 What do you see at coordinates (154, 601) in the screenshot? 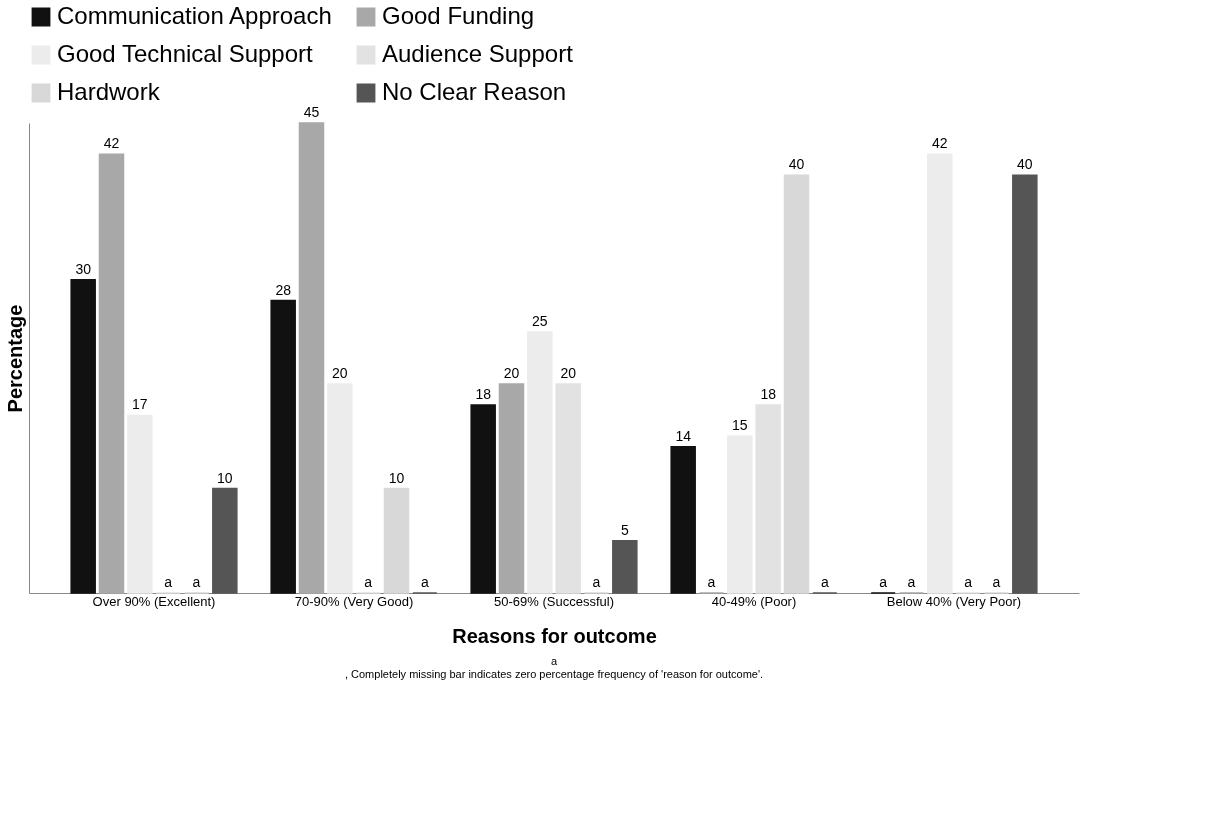
I see `x-tick-label: Over 90% (Excellent)` at bounding box center [154, 601].